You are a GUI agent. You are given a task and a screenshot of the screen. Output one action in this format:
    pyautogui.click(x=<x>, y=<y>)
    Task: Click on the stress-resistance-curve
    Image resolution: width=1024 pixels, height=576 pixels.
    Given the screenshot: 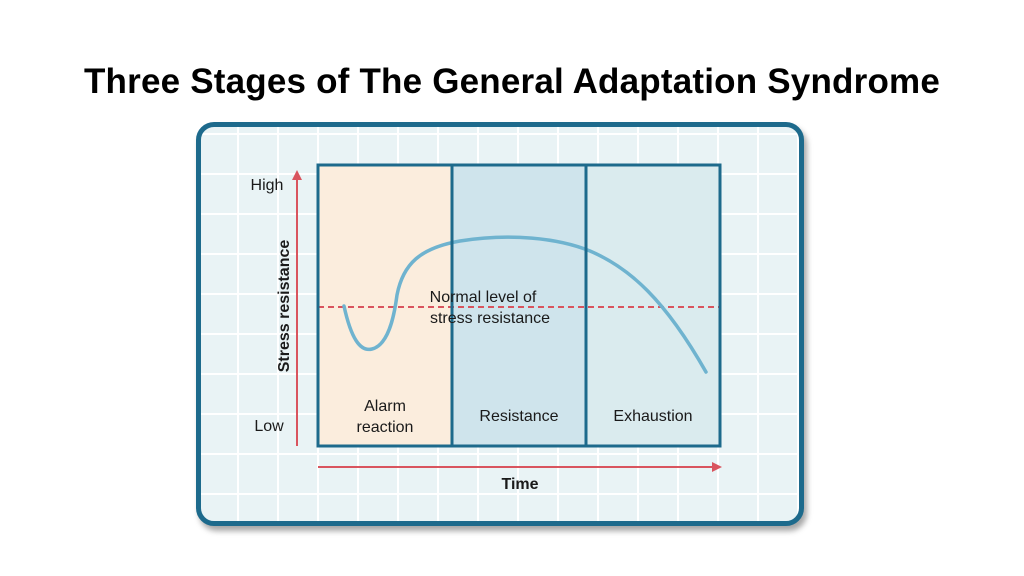 What is the action you would take?
    pyautogui.click(x=525, y=304)
    